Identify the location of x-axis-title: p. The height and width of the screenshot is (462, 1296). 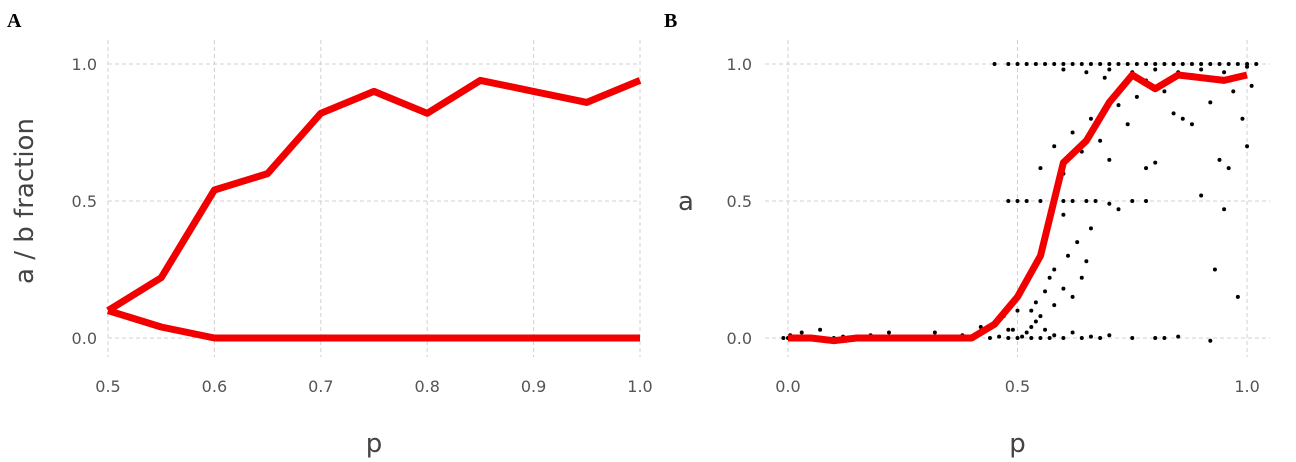
(374, 444).